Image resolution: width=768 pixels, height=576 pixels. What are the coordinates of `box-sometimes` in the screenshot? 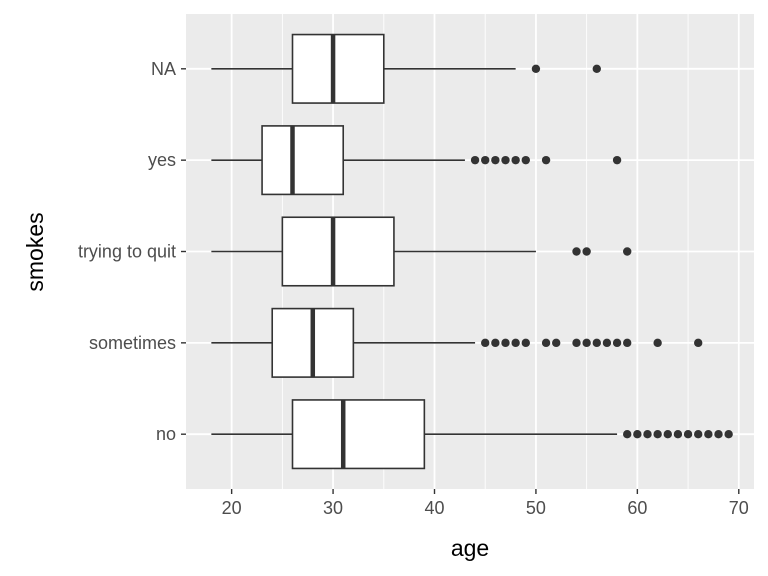 It's located at (457, 342).